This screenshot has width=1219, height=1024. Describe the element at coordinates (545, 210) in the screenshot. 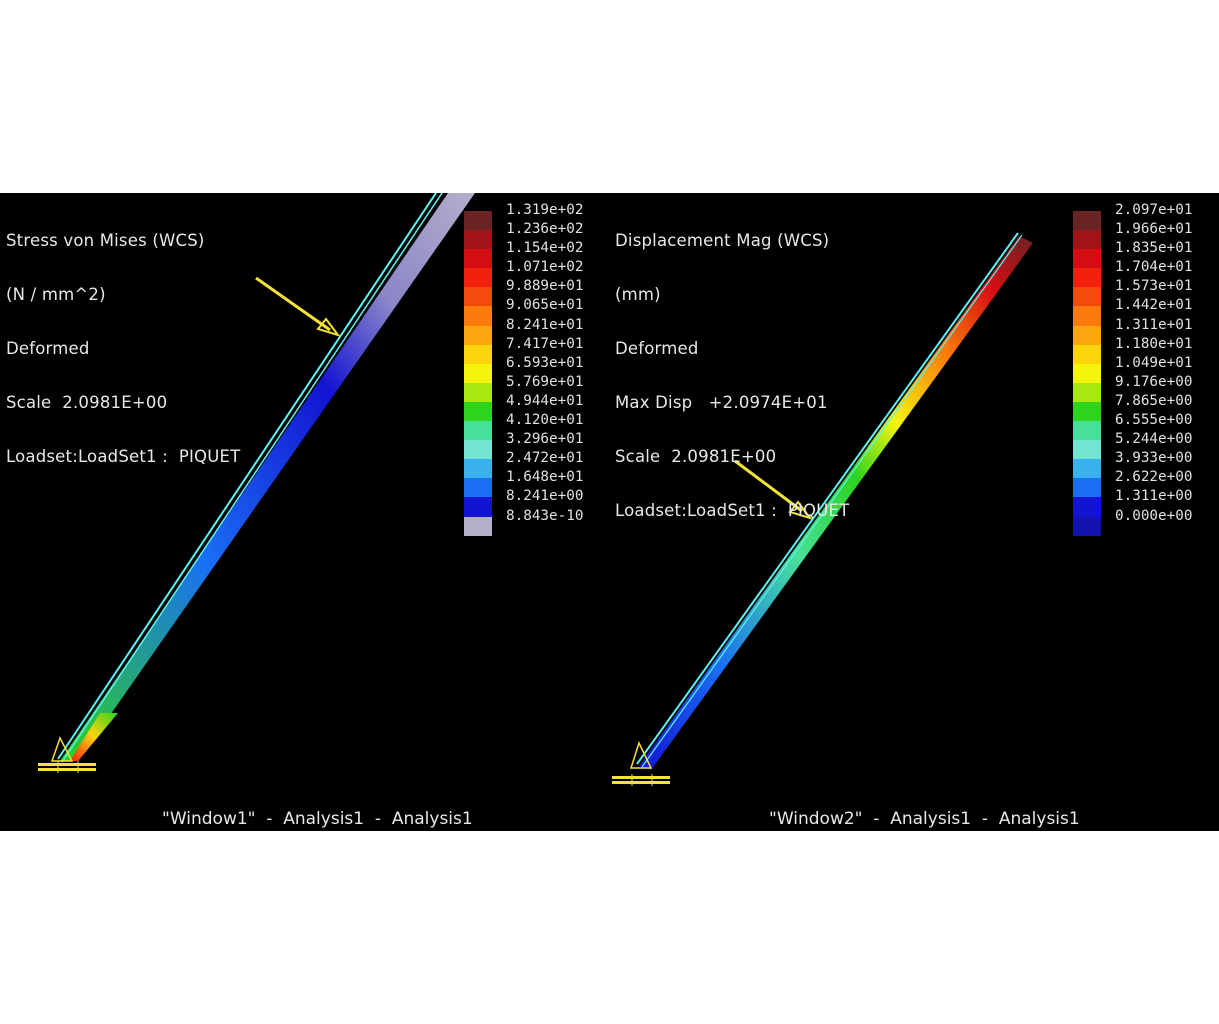

I see `legend-label: 1.319e+02` at that location.